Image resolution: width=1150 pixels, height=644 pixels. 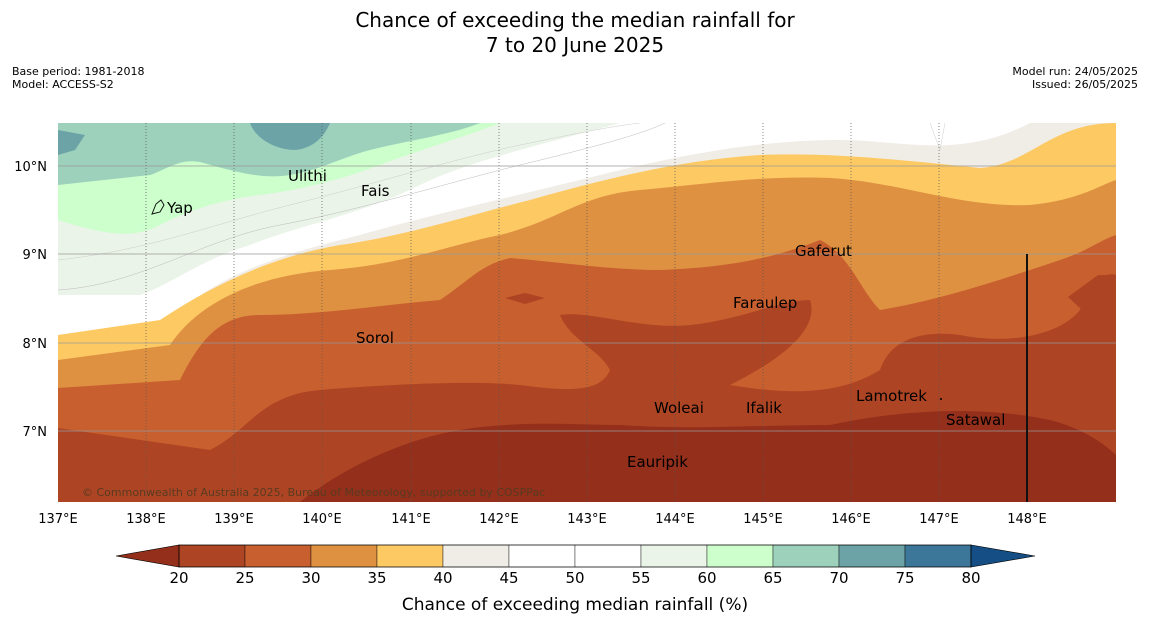 I want to click on place-yap: Yap, so click(x=179, y=208).